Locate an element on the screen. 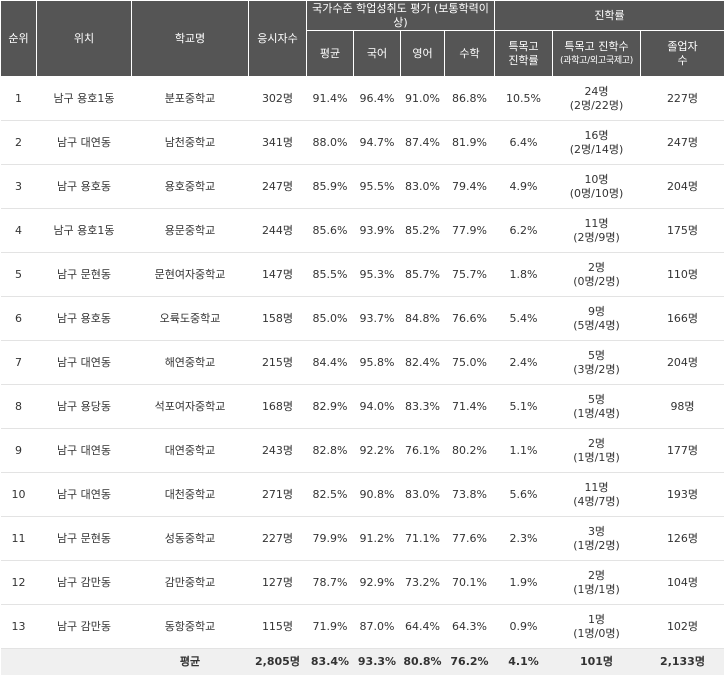  header-special-rate-line2: 진학률 is located at coordinates (523, 61).